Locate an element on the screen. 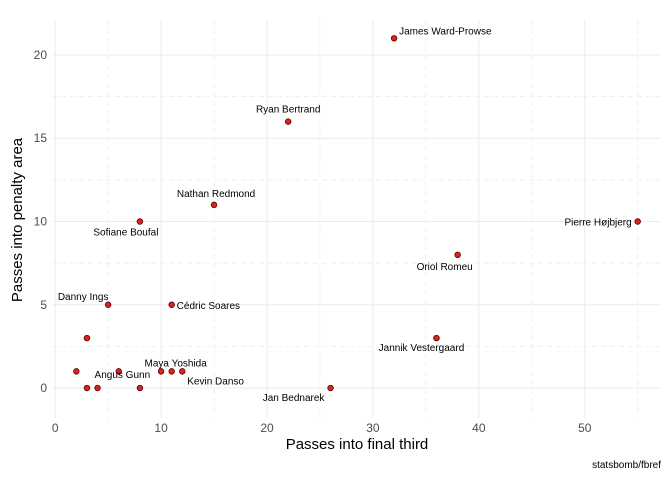  y-axis-ticks: 0 5 10 15 20 is located at coordinates (41, 221).